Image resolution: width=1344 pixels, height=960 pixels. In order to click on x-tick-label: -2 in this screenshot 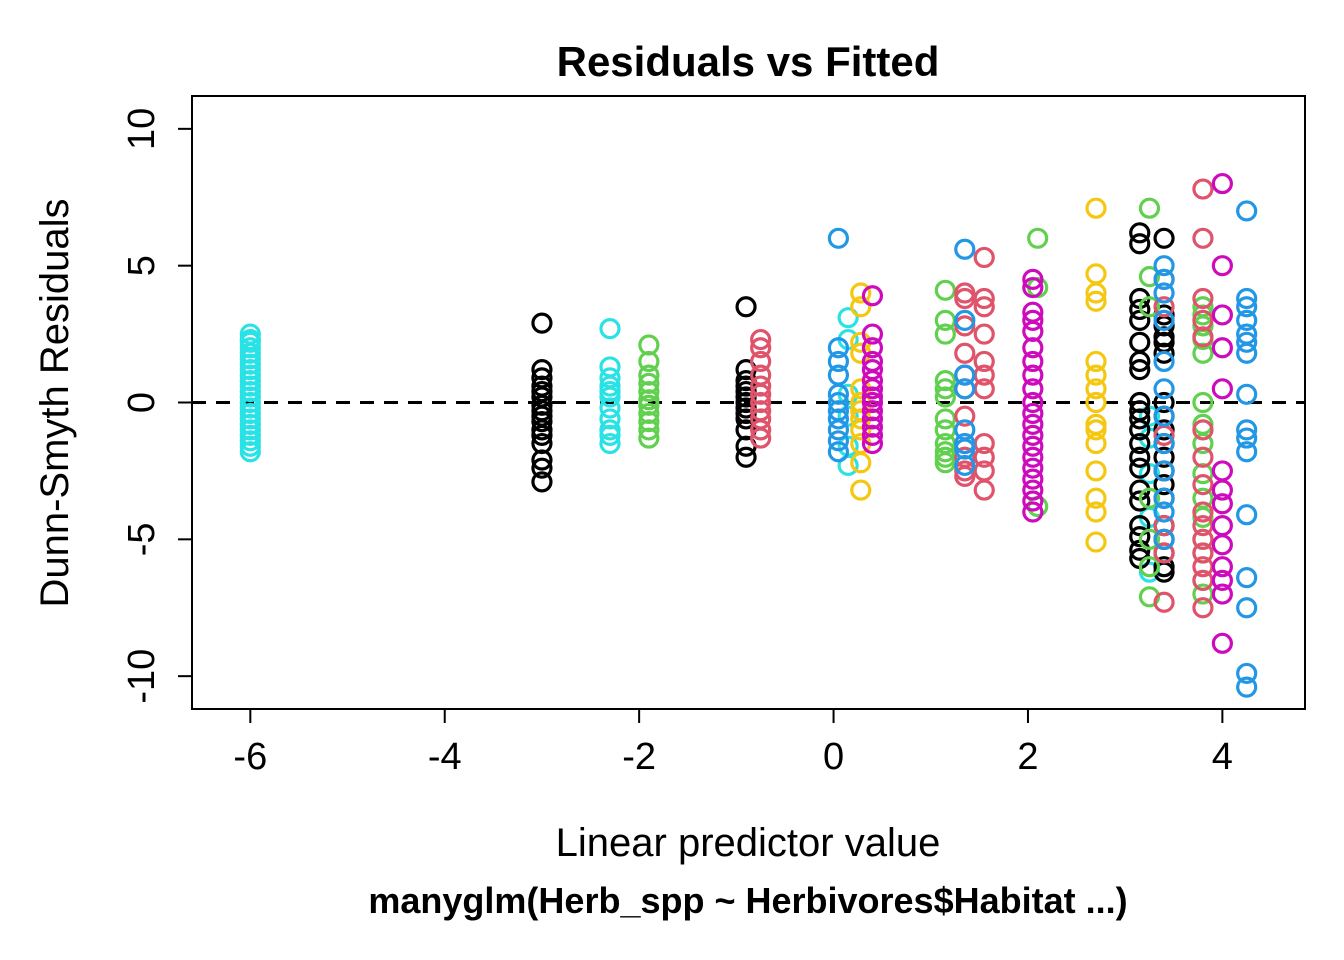, I will do `click(639, 757)`.